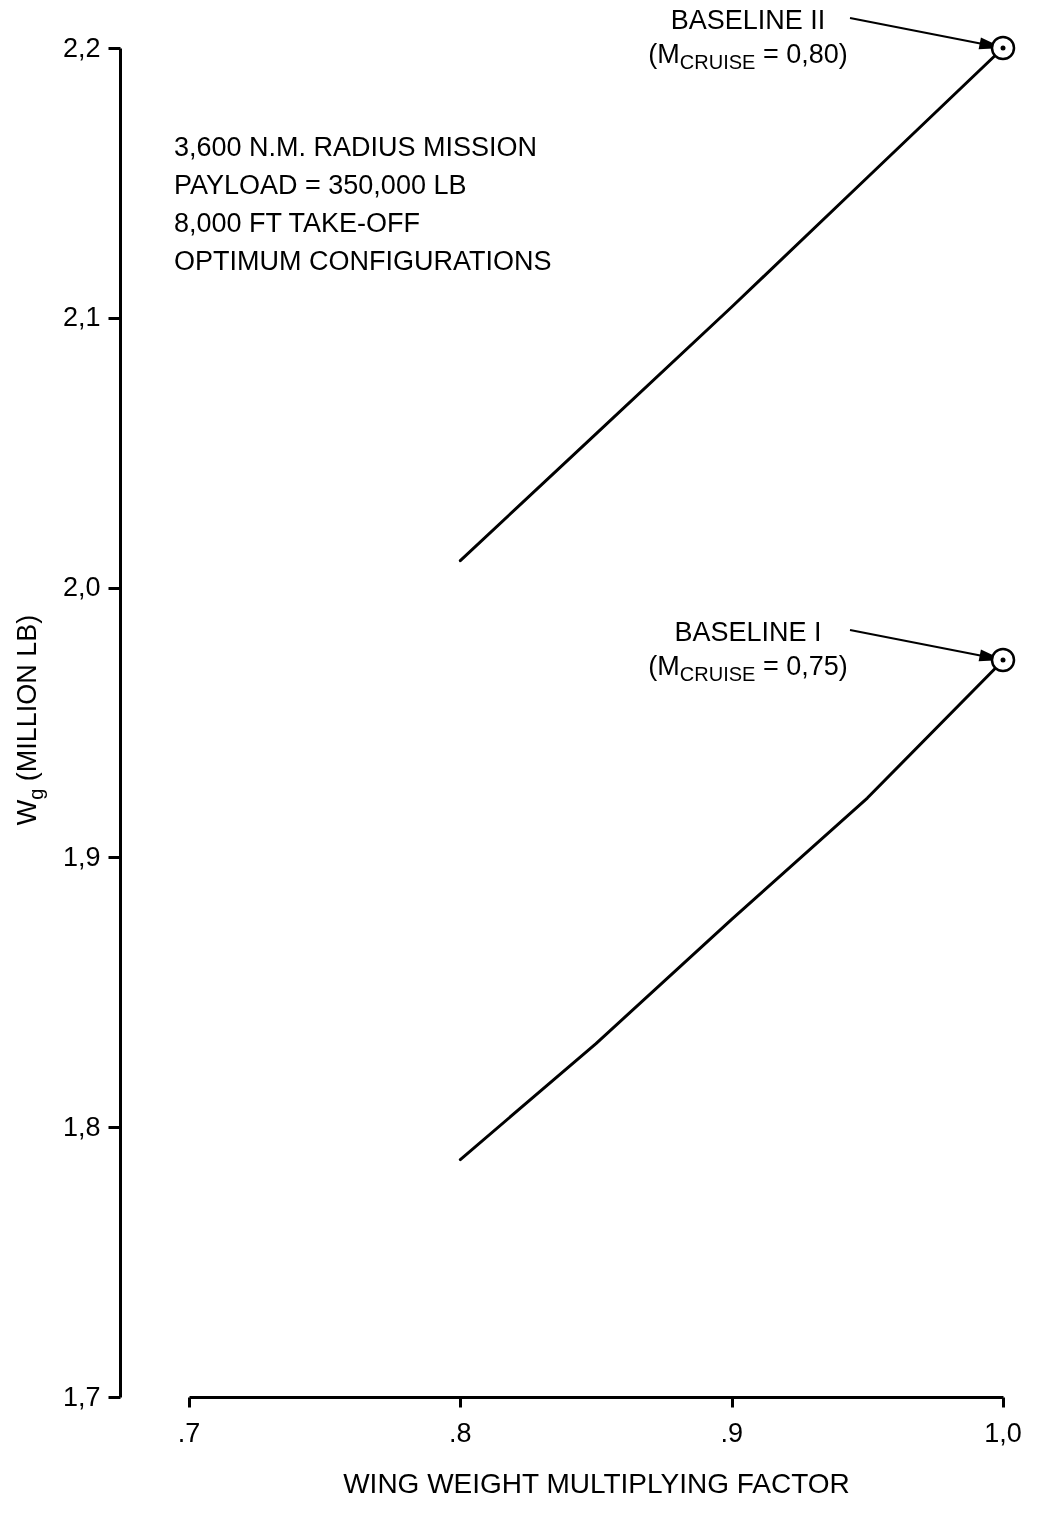 This screenshot has width=1037, height=1515. I want to click on y-tick-label: 1,8, so click(81, 1126).